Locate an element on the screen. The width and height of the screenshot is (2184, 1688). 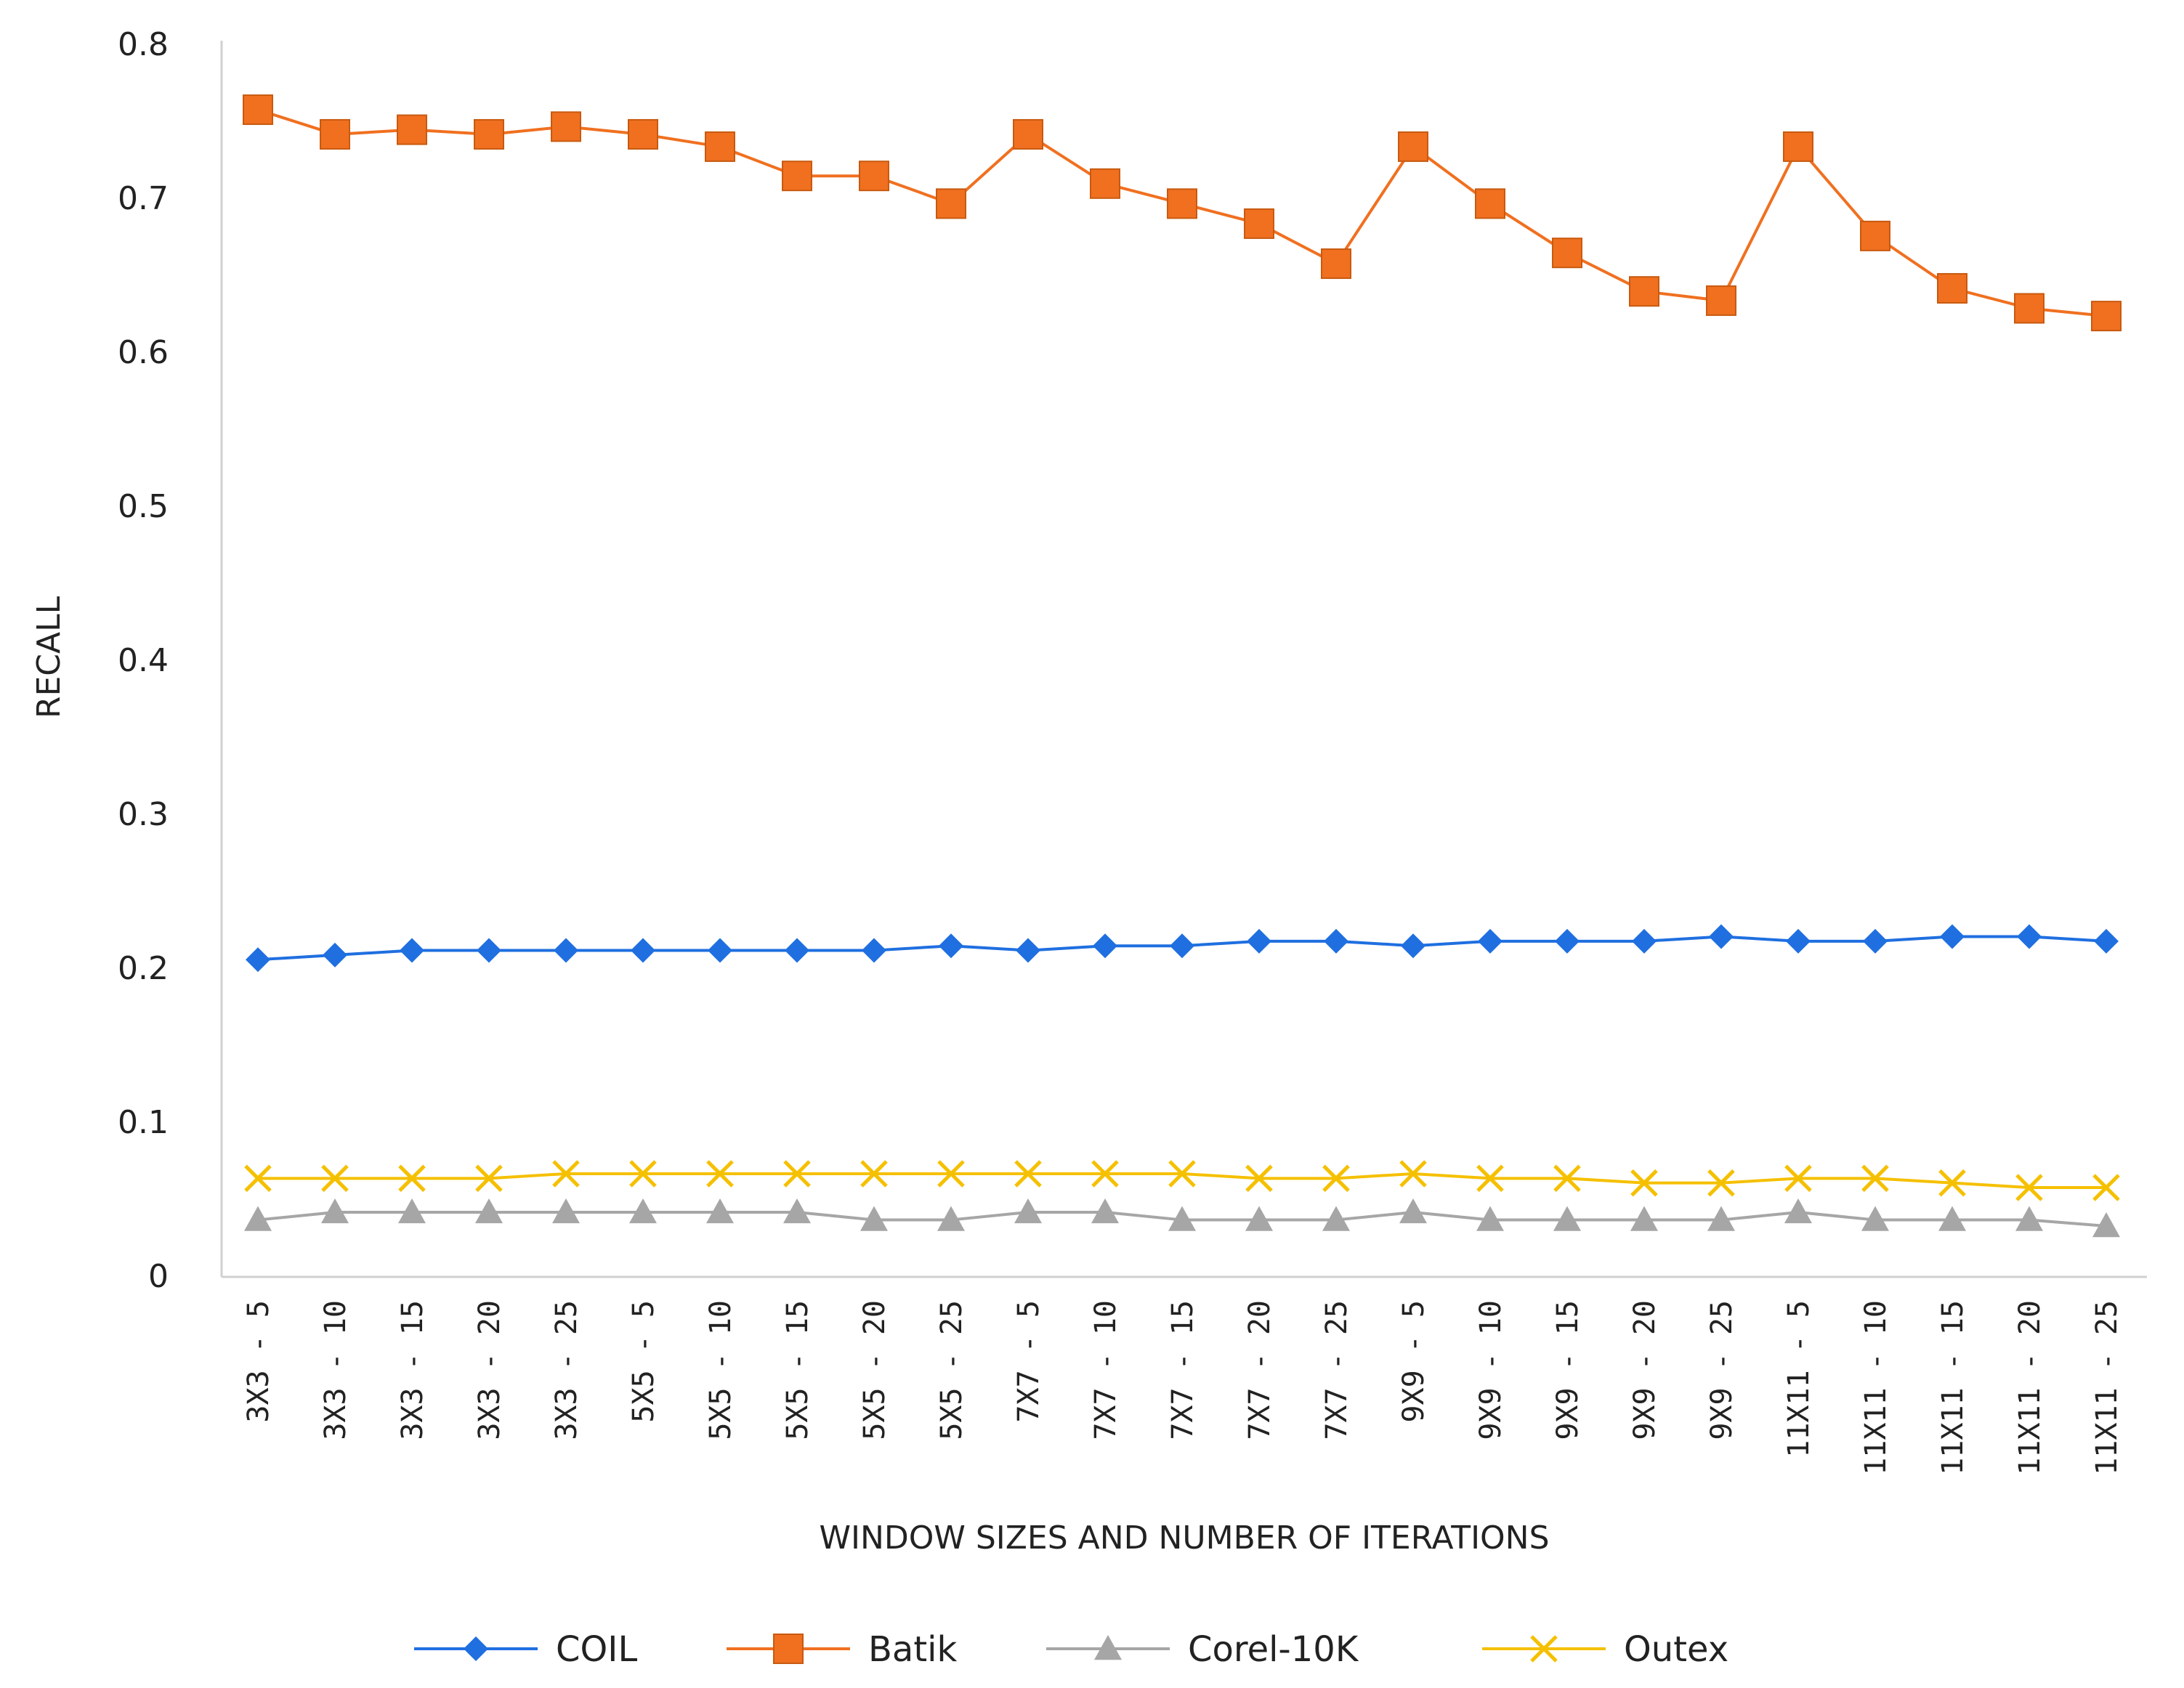
series-coil is located at coordinates (1182, 948).